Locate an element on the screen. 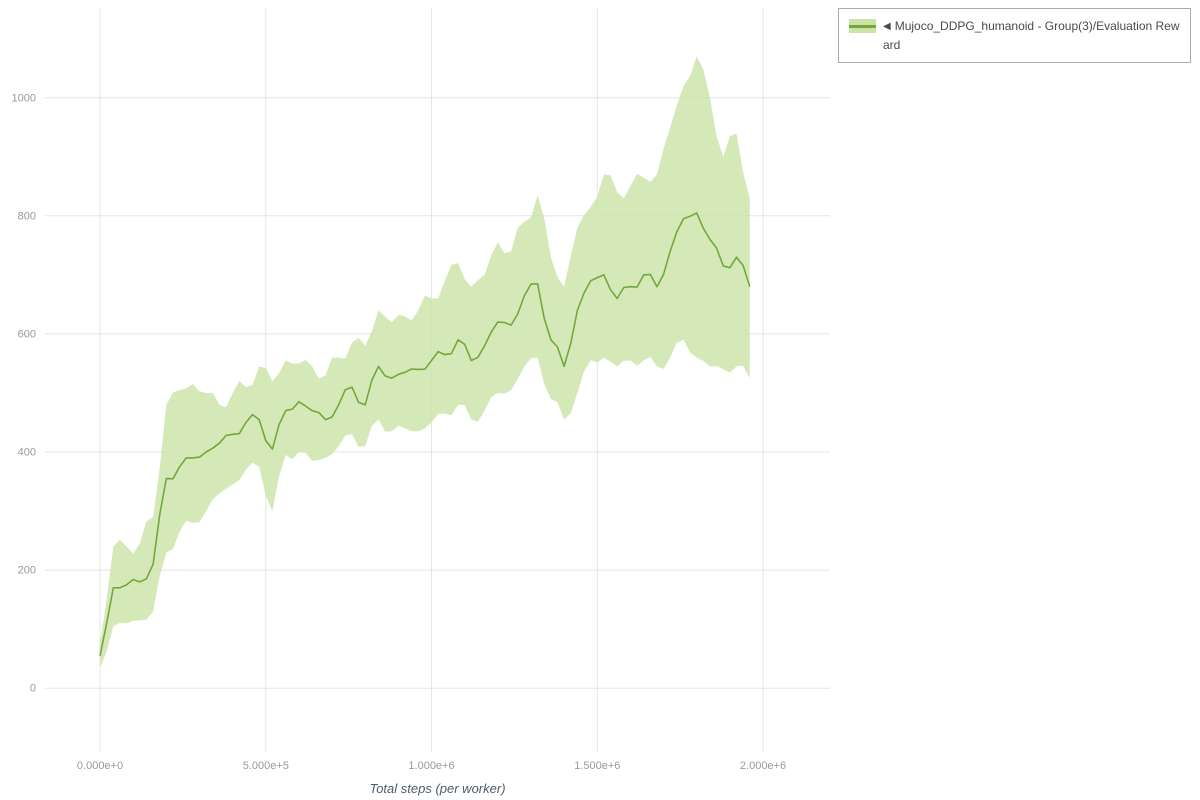 The width and height of the screenshot is (1200, 800). legend-series-line-icon is located at coordinates (862, 26).